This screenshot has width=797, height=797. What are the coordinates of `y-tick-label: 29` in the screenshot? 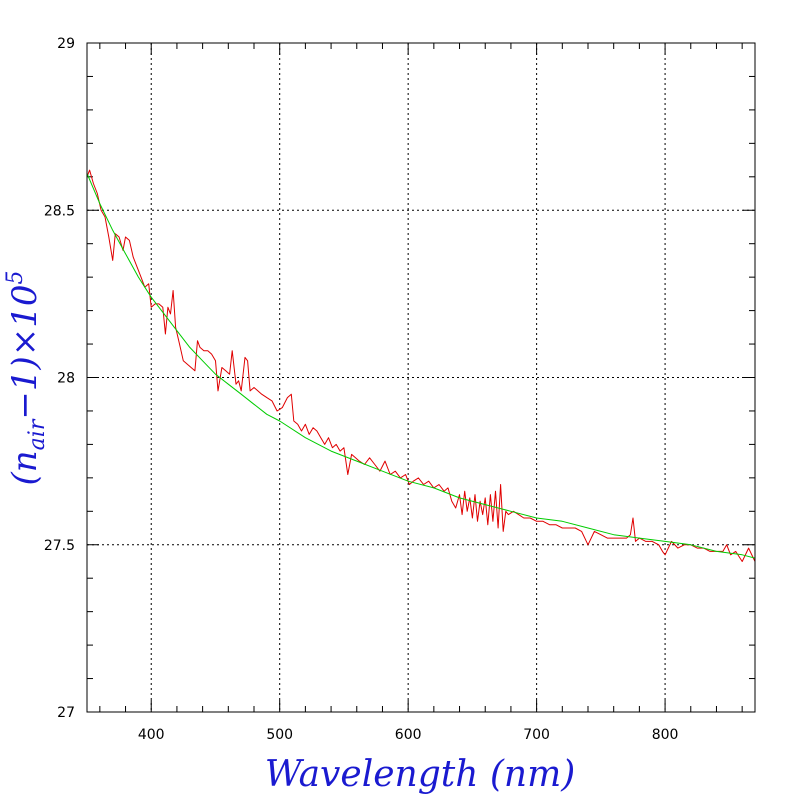 It's located at (66, 44).